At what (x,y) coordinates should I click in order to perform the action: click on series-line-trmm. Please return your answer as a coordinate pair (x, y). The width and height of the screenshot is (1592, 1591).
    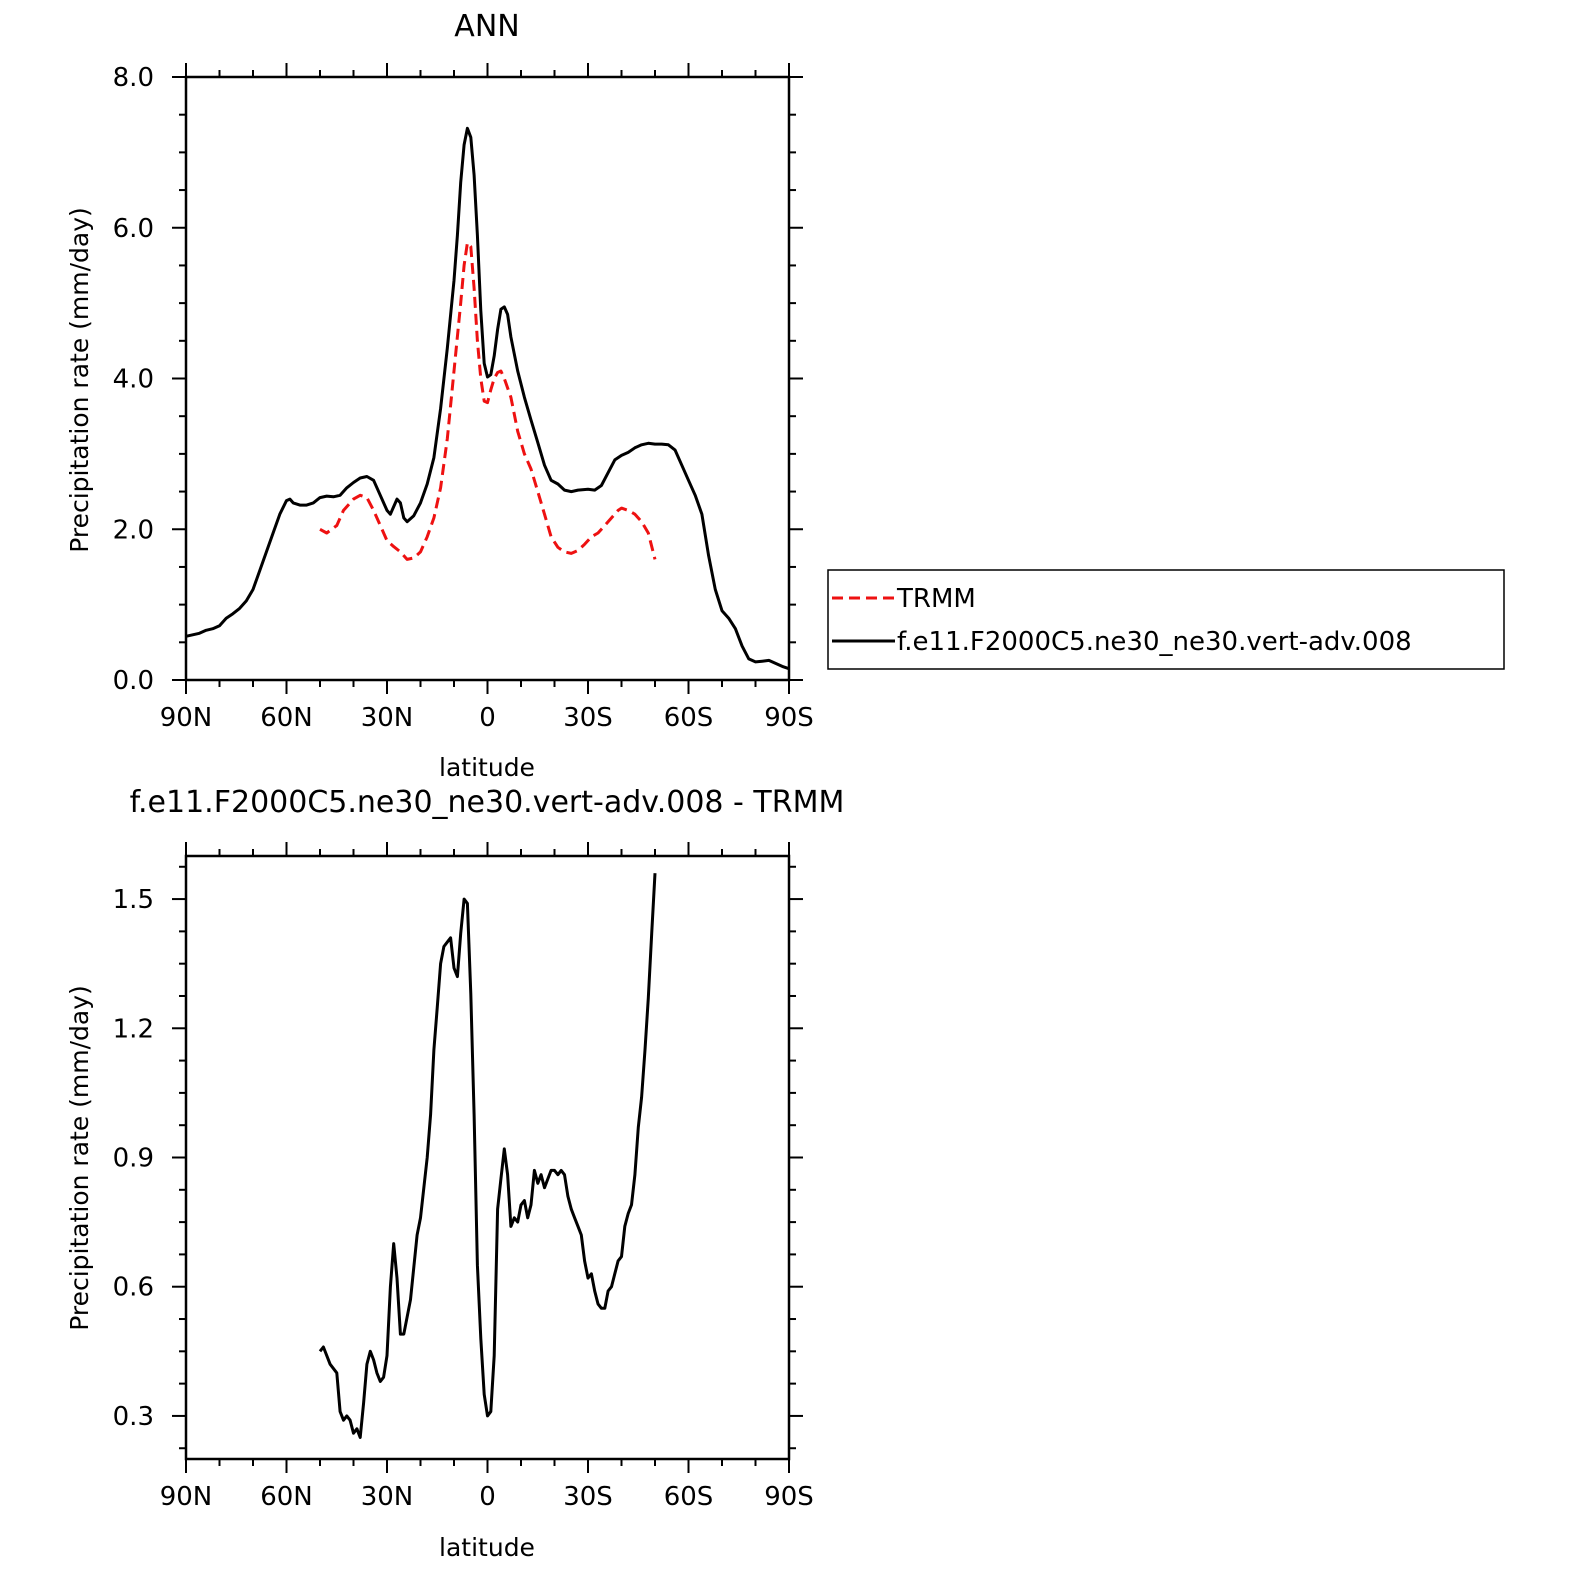
    Looking at the image, I should click on (488, 401).